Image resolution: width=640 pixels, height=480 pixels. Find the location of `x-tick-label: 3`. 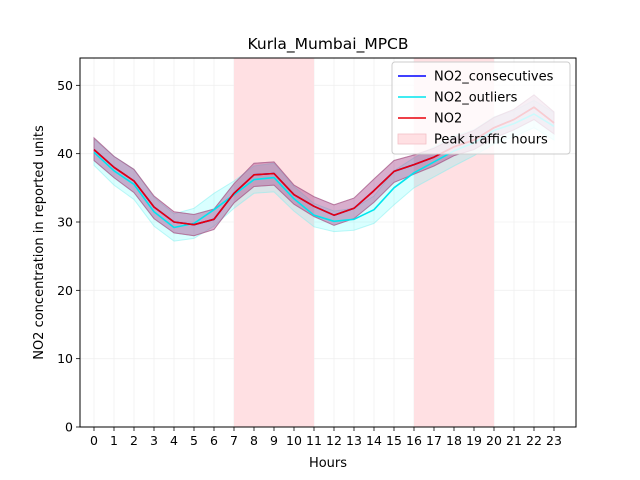

x-tick-label: 3 is located at coordinates (154, 440).